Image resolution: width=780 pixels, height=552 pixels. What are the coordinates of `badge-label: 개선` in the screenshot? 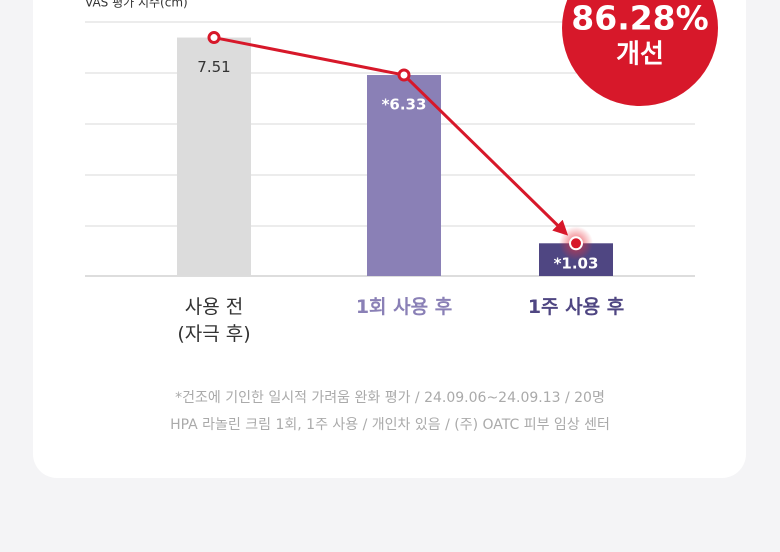 It's located at (640, 55).